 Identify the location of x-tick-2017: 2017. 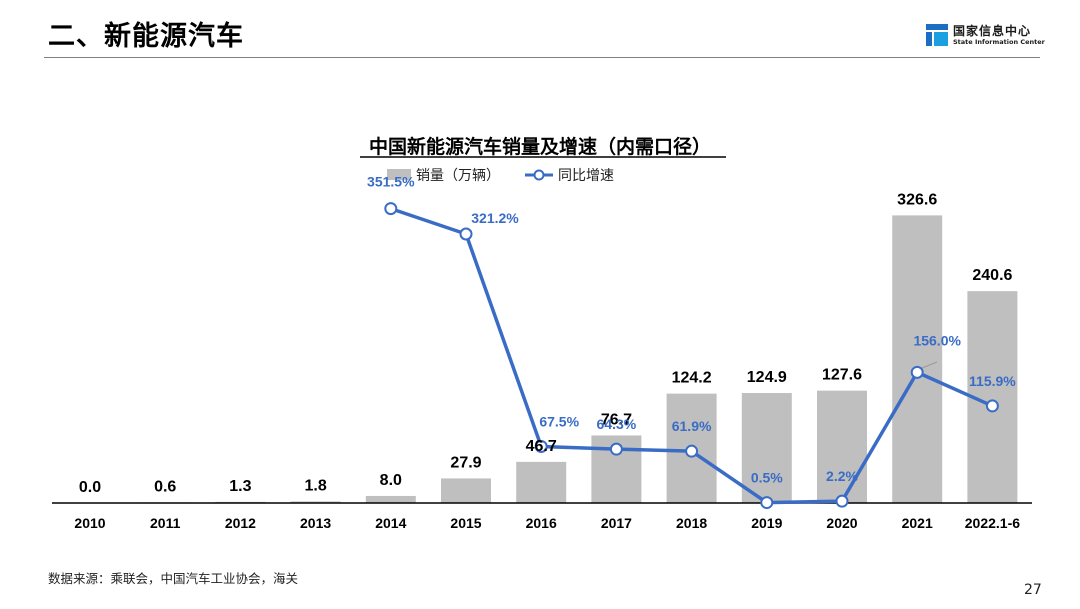
(616, 523).